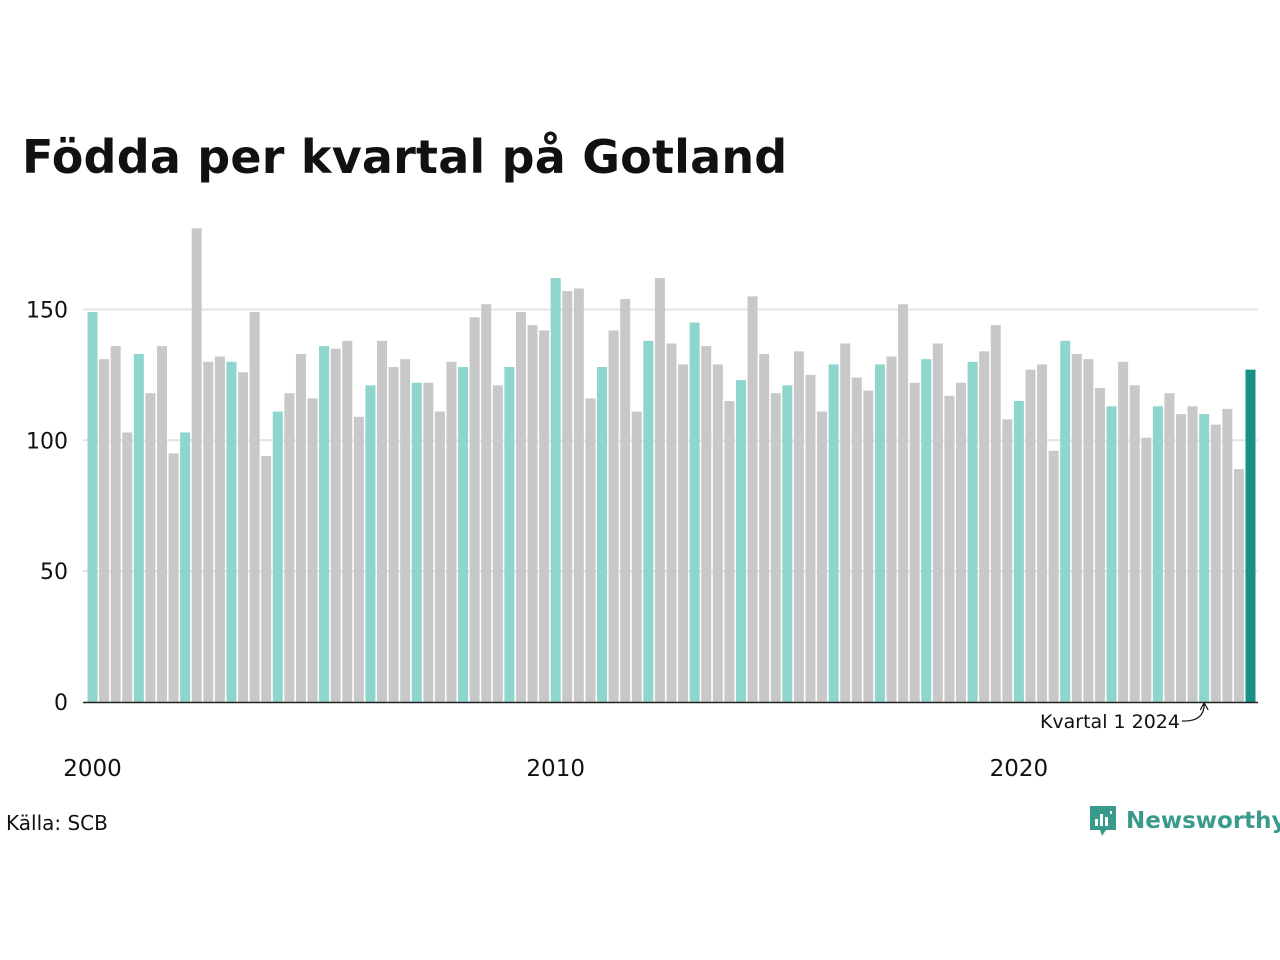  Describe the element at coordinates (1203, 821) in the screenshot. I see `newsworthy-logo-text: Newsworthy` at that location.